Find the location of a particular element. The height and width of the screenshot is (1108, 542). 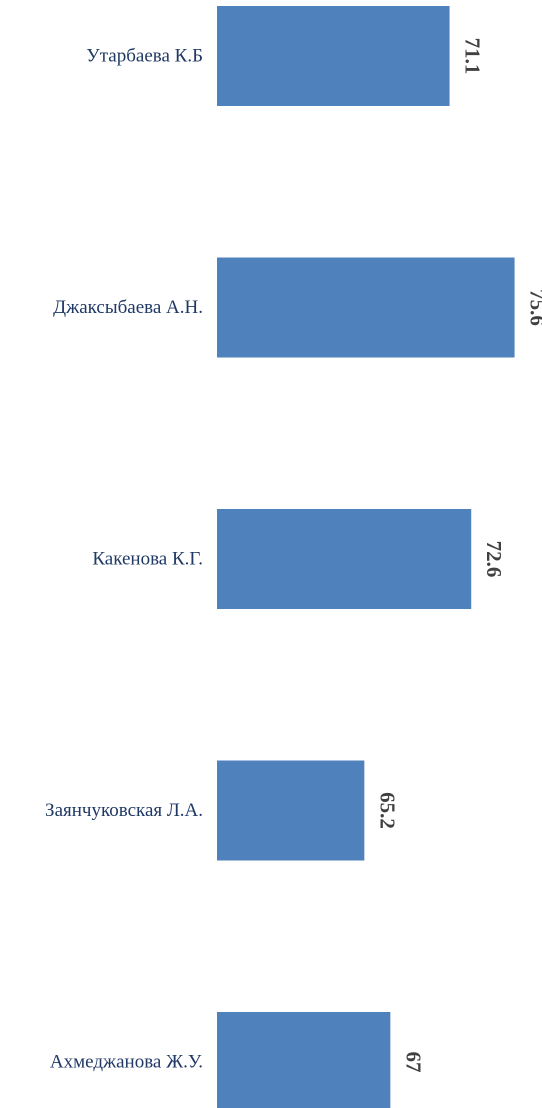

data-label: 65.2 is located at coordinates (387, 810).